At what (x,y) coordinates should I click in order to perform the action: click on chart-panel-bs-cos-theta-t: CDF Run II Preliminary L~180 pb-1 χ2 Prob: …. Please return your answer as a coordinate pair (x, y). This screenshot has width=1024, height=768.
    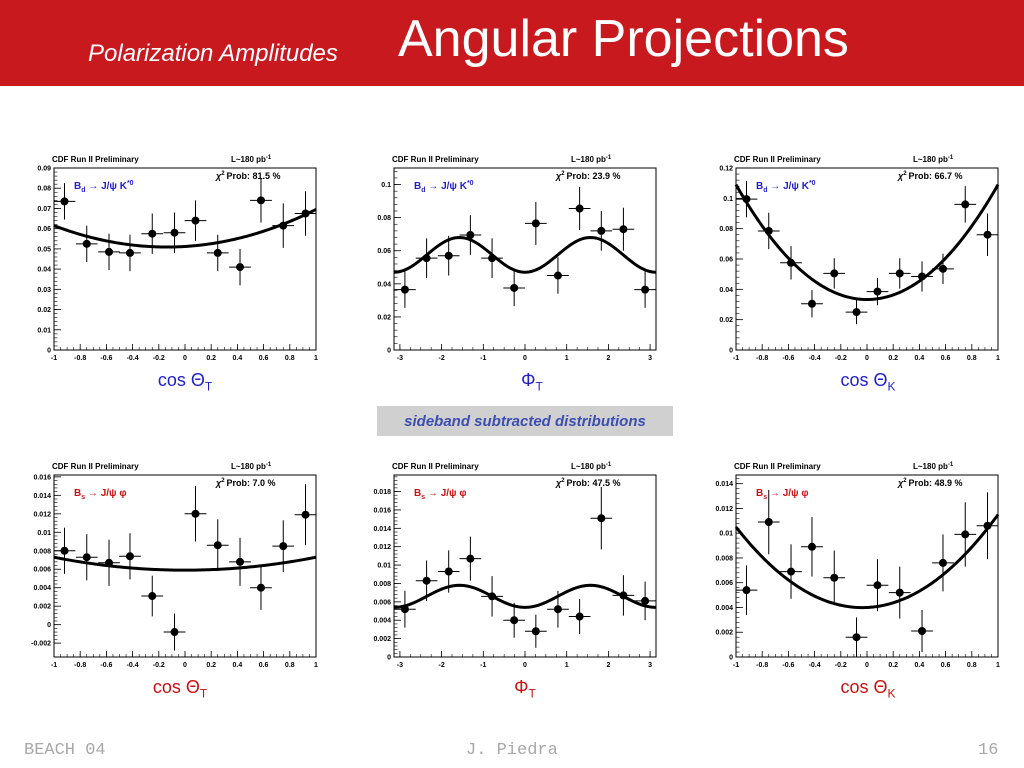
    Looking at the image, I should click on (174, 565).